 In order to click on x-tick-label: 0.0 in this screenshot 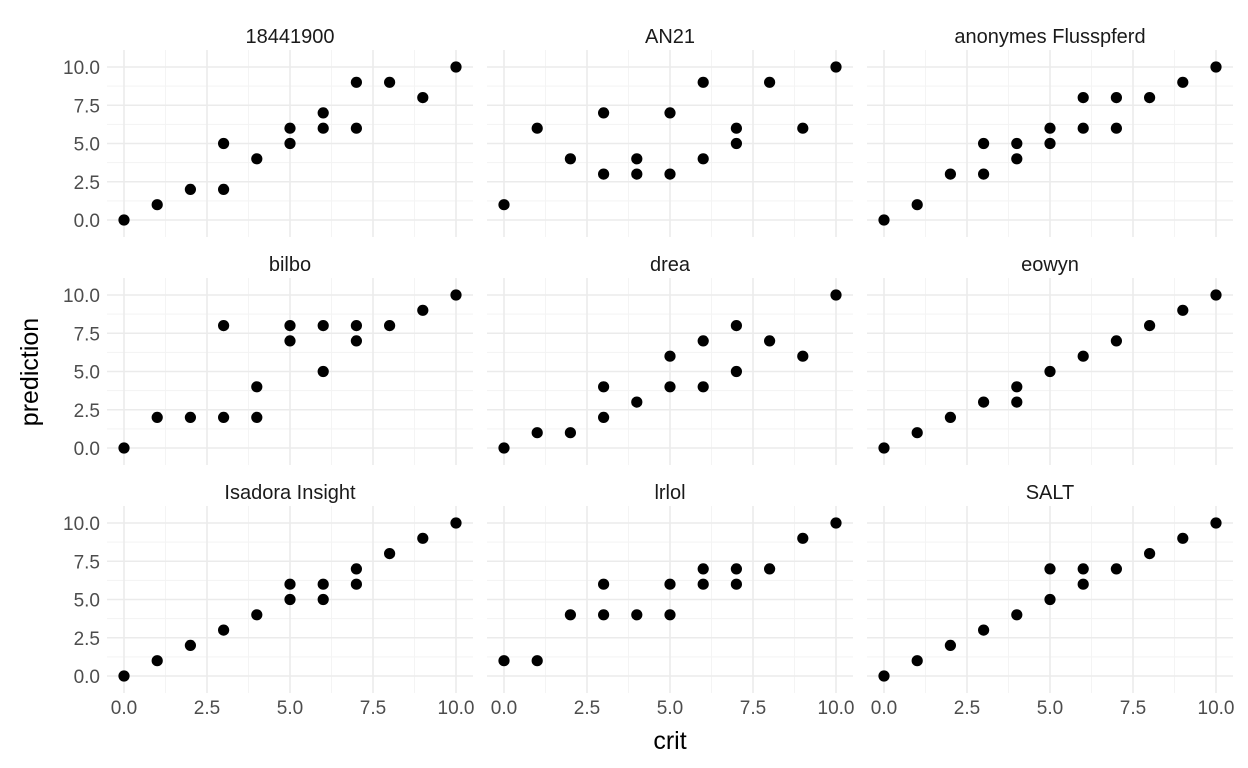, I will do `click(124, 708)`.